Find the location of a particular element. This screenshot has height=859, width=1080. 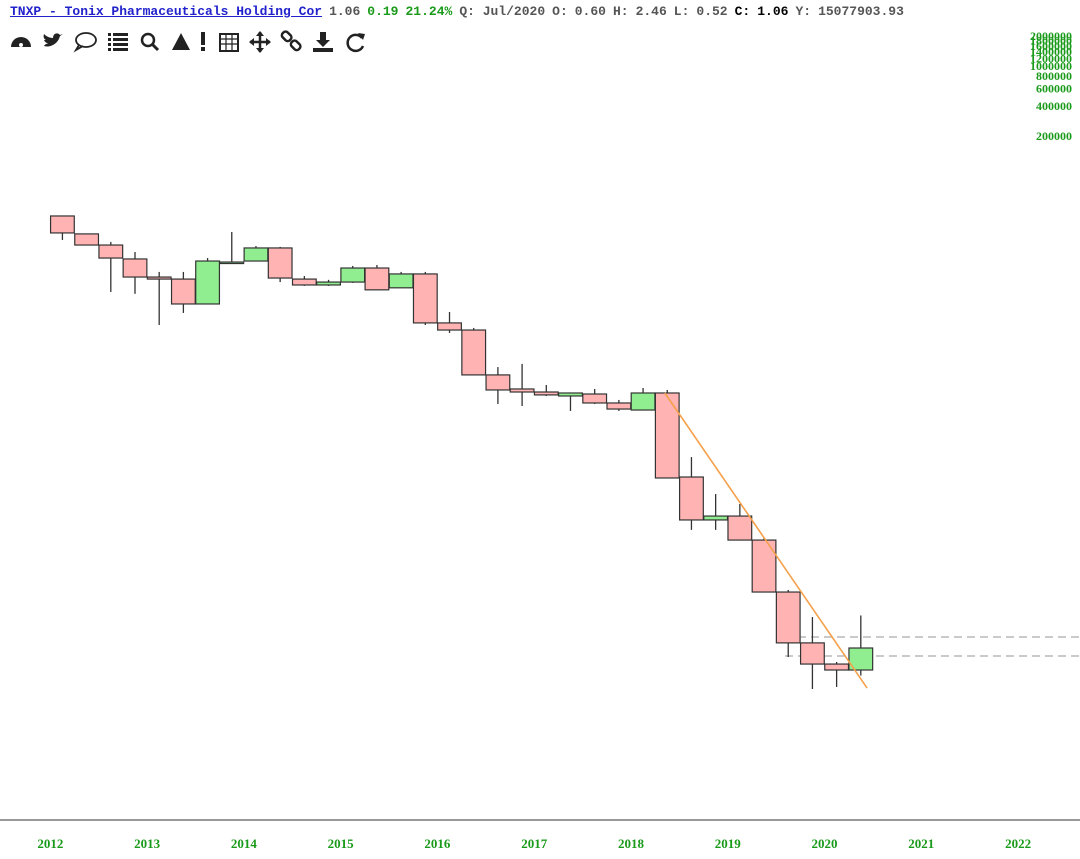

x-tick-label: 2020 is located at coordinates (825, 843).